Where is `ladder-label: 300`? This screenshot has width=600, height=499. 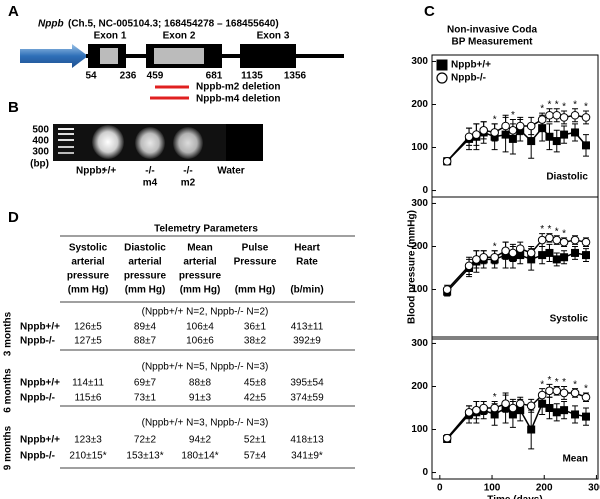
ladder-label: 300 is located at coordinates (40, 152).